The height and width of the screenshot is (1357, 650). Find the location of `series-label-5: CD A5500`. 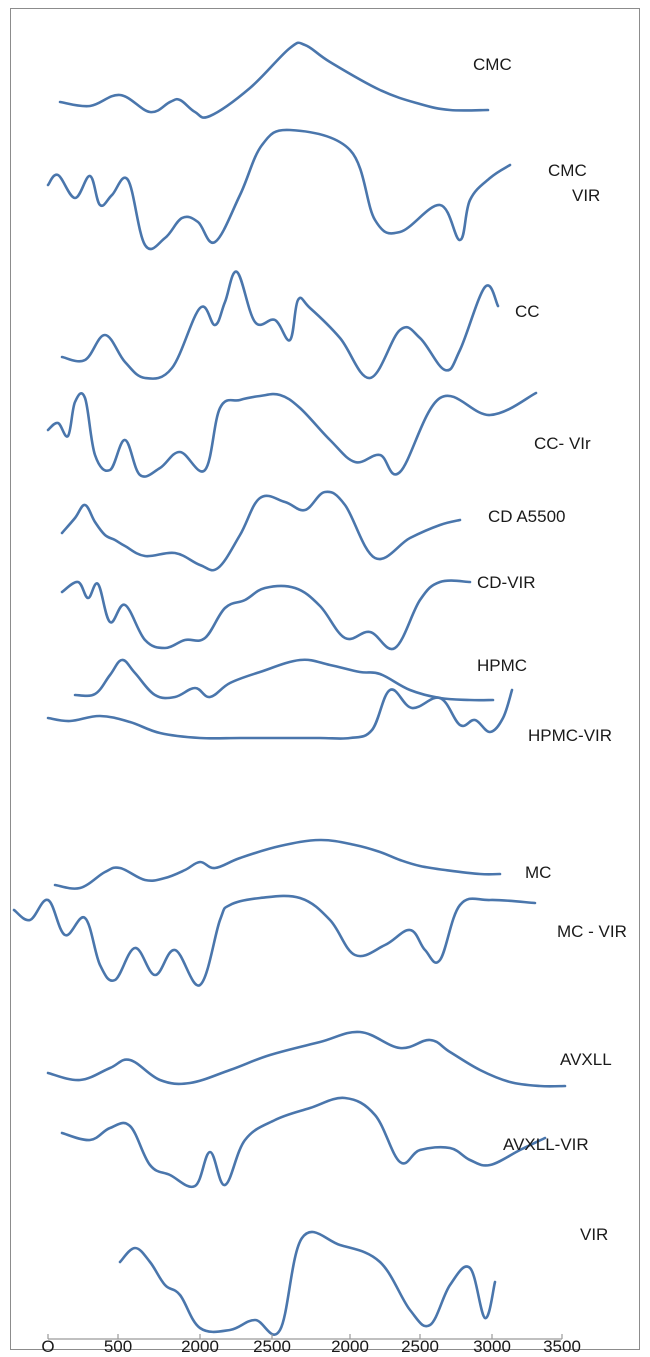

series-label-5: CD A5500 is located at coordinates (527, 516).